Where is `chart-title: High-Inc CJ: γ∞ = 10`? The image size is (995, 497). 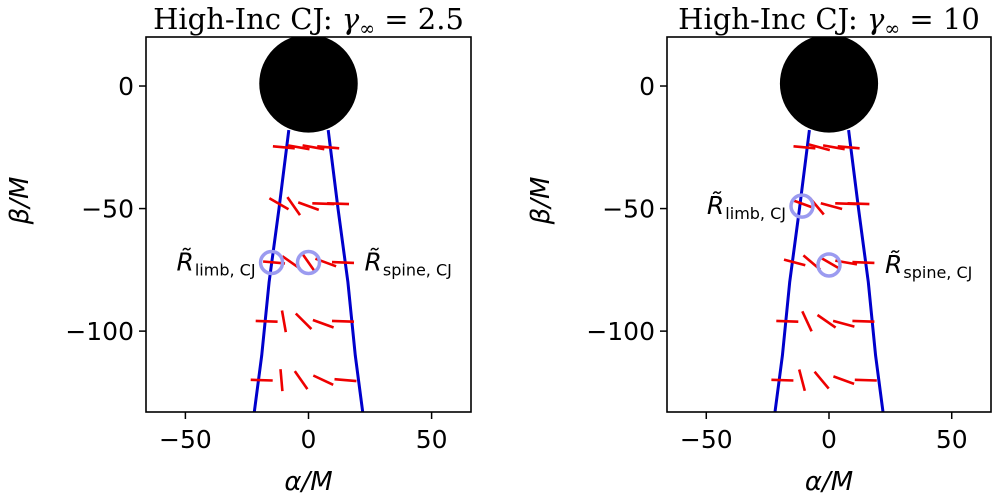 chart-title: High-Inc CJ: γ∞ = 10 is located at coordinates (829, 21).